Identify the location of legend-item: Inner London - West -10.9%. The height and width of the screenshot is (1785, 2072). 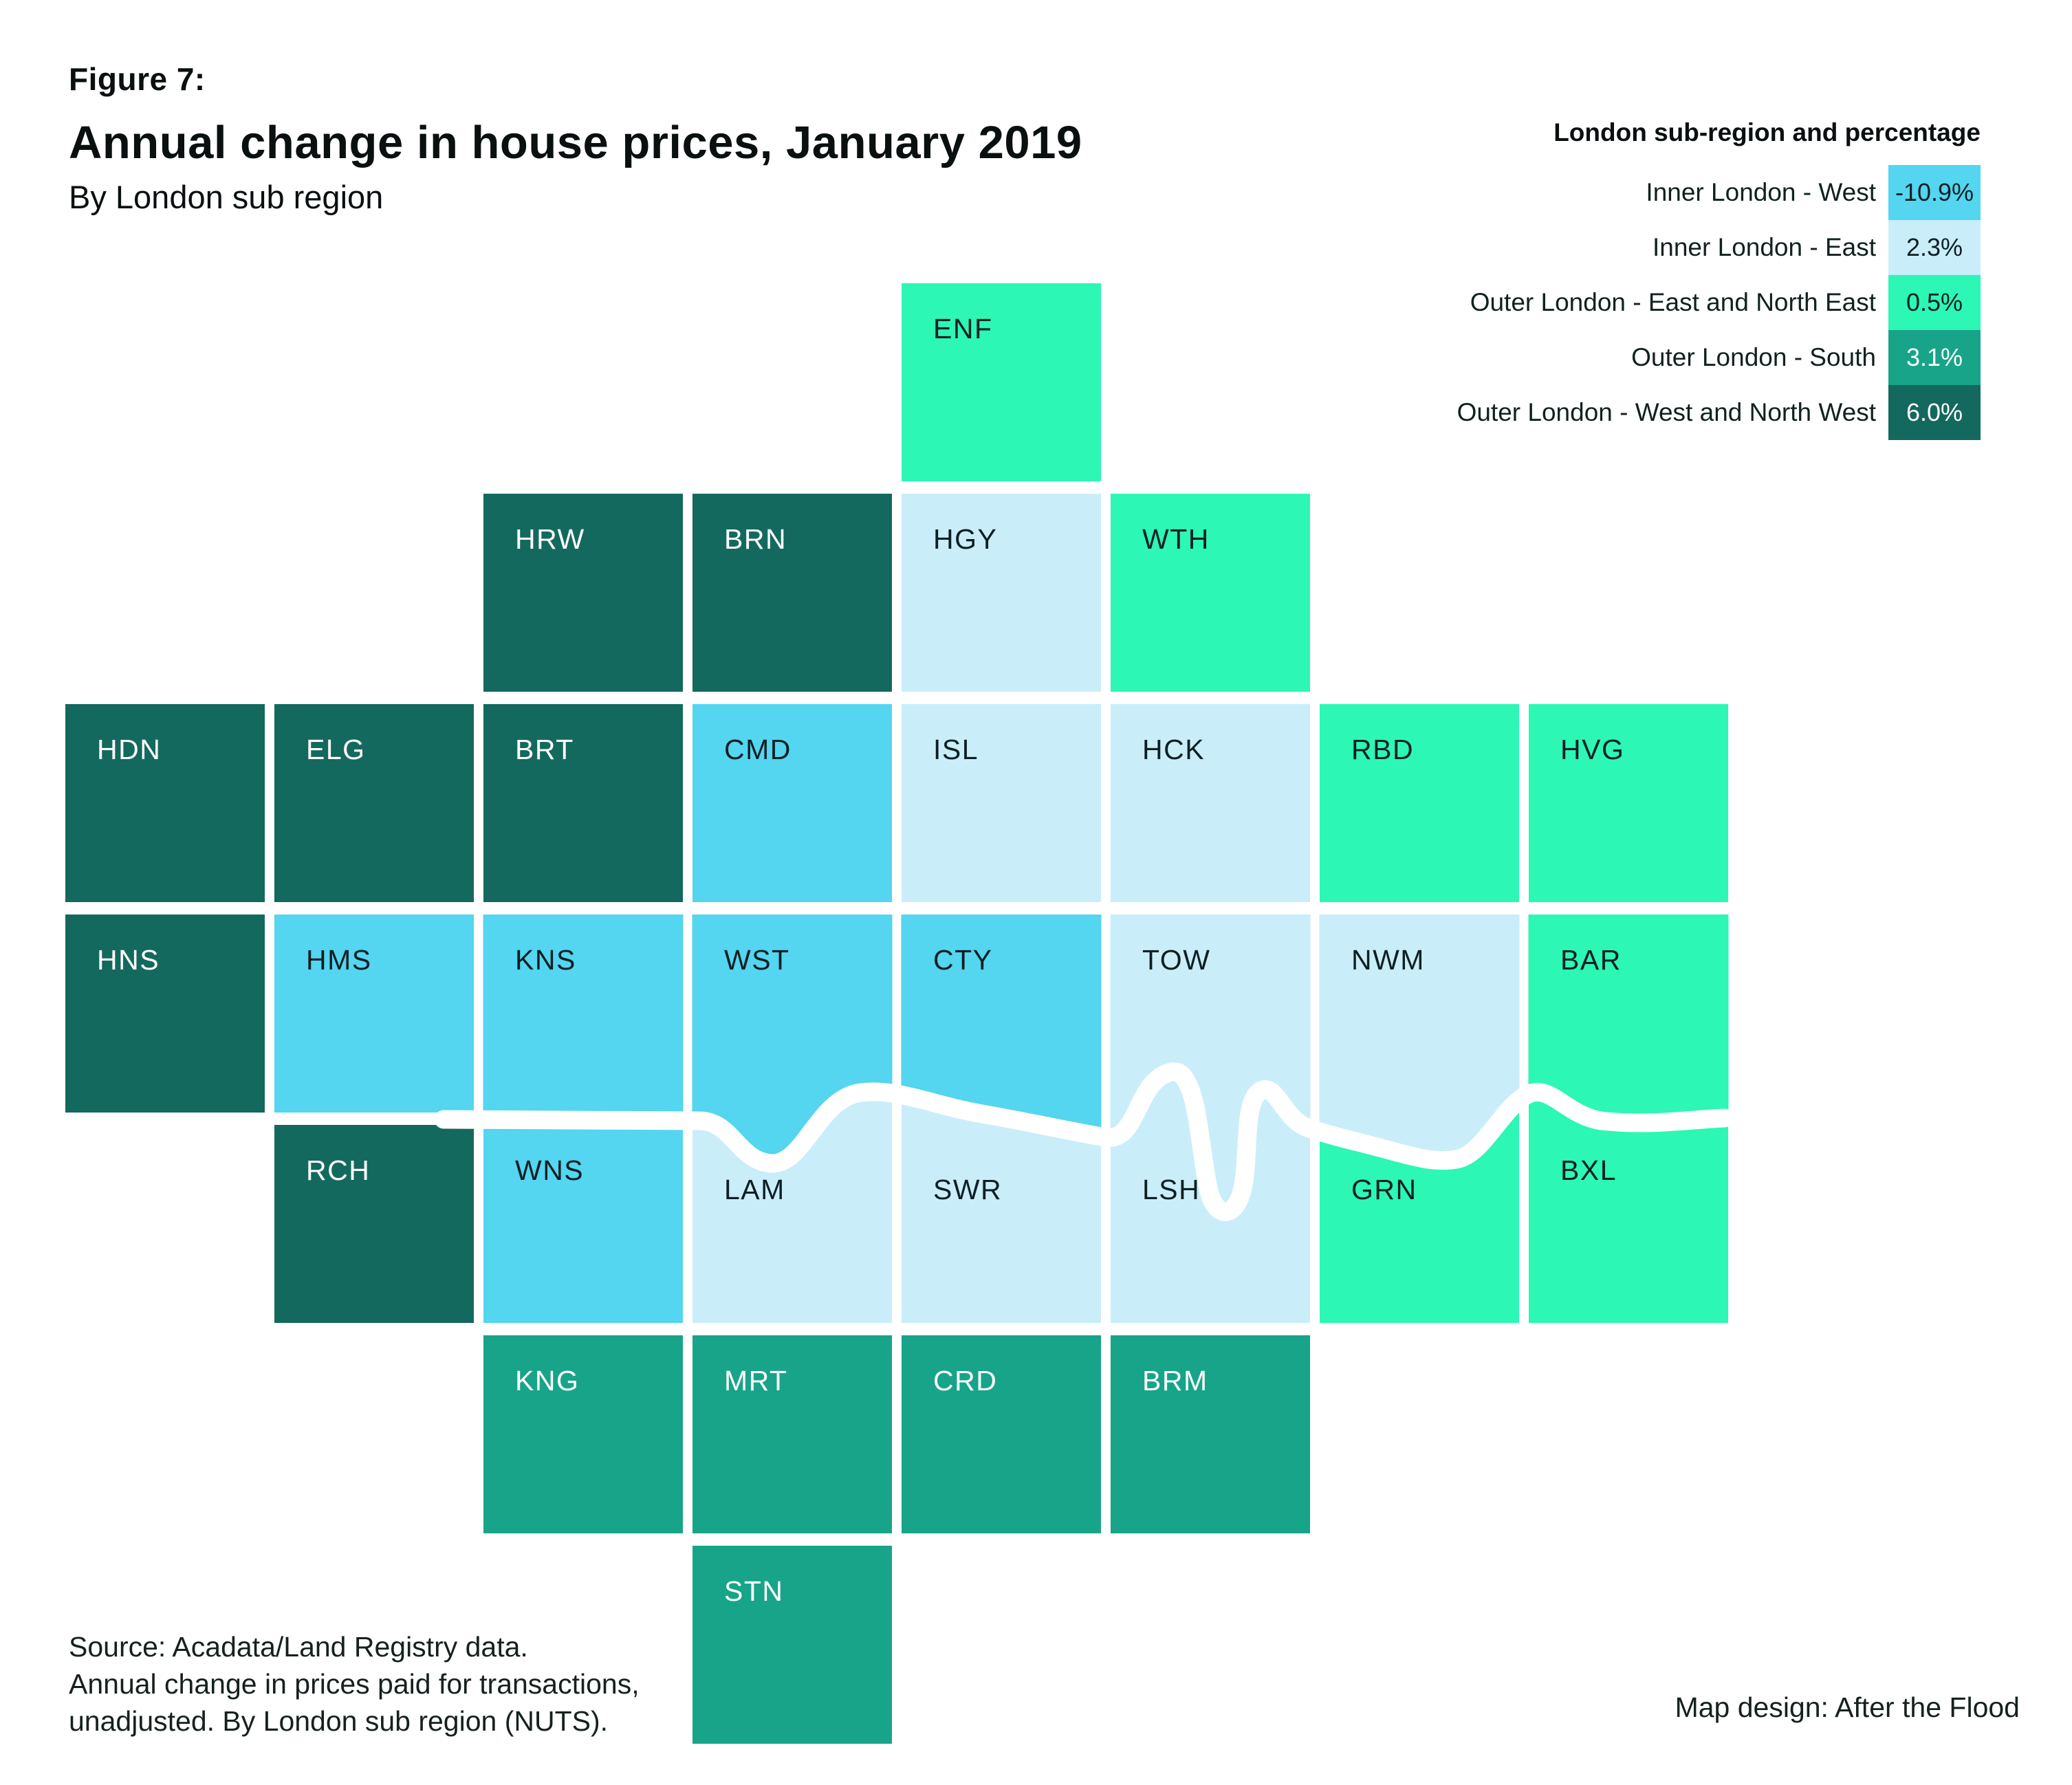
(1719, 192).